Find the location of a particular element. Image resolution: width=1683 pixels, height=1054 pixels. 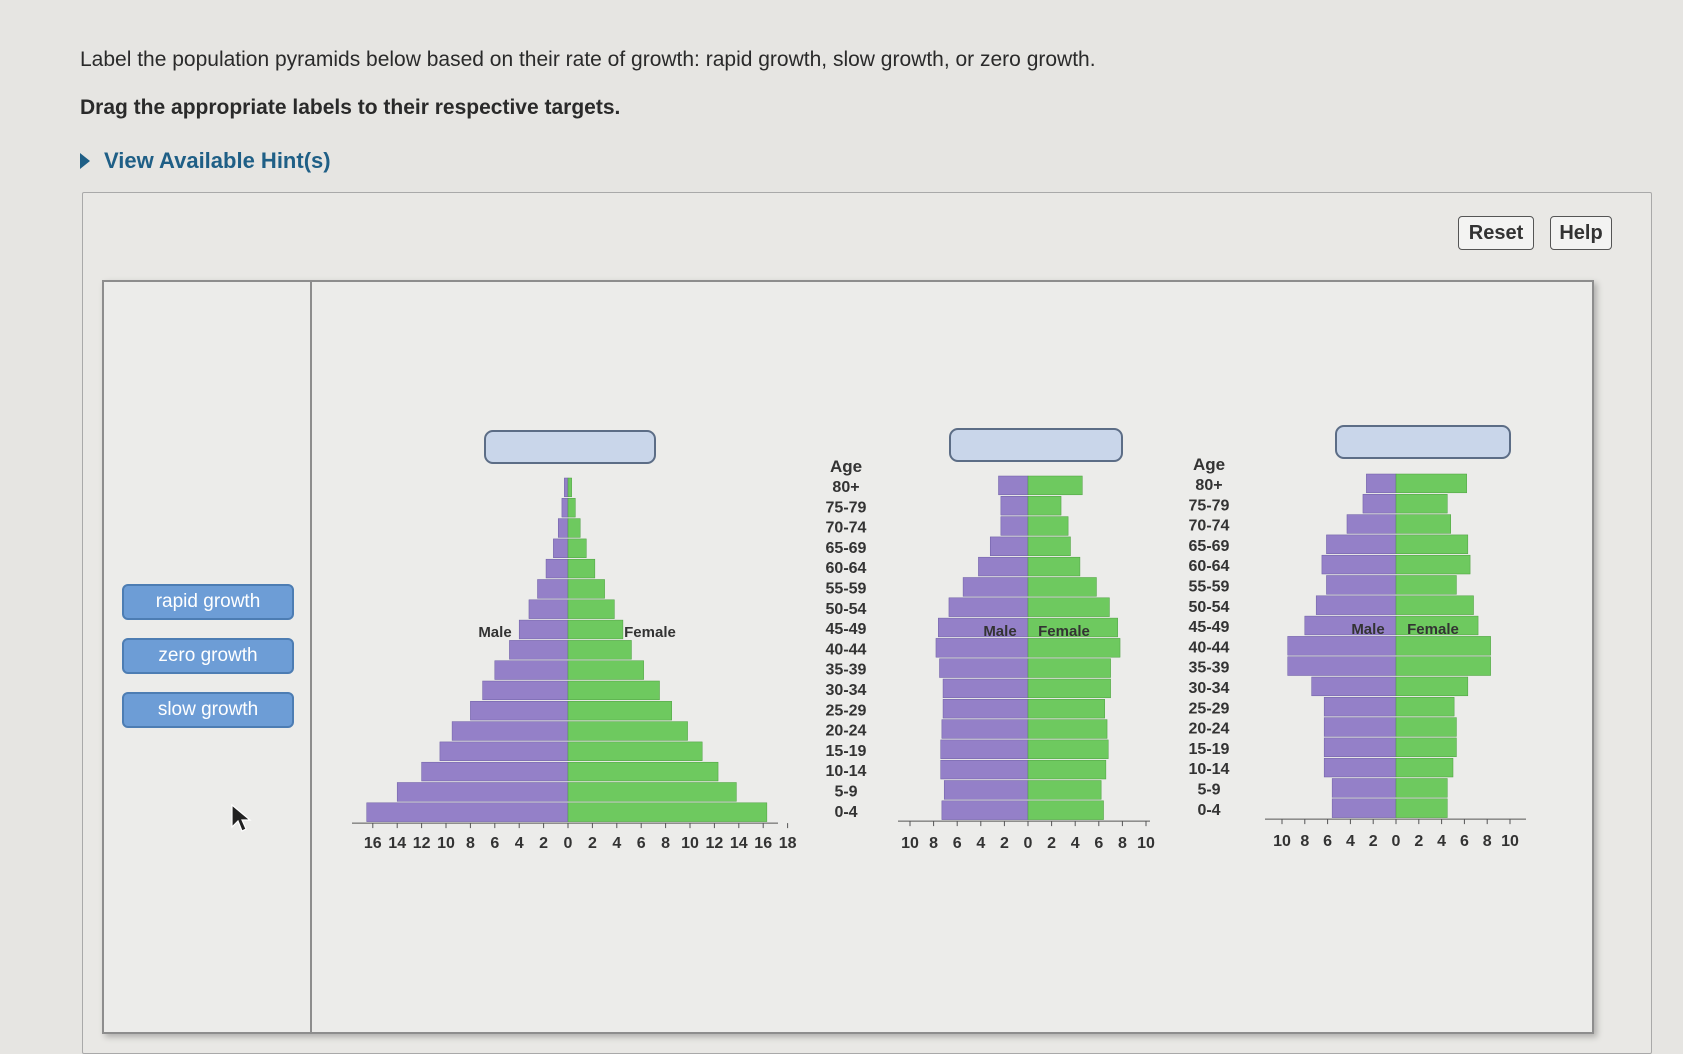

x-tick-label: 18 is located at coordinates (788, 843).